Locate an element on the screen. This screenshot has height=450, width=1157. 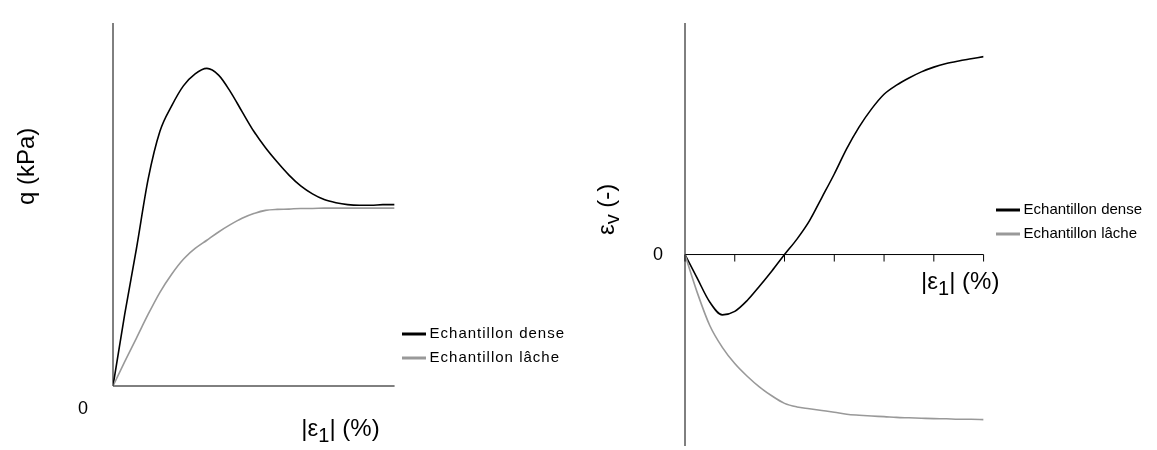
y-axis-title: q (kPa) is located at coordinates (25, 166).